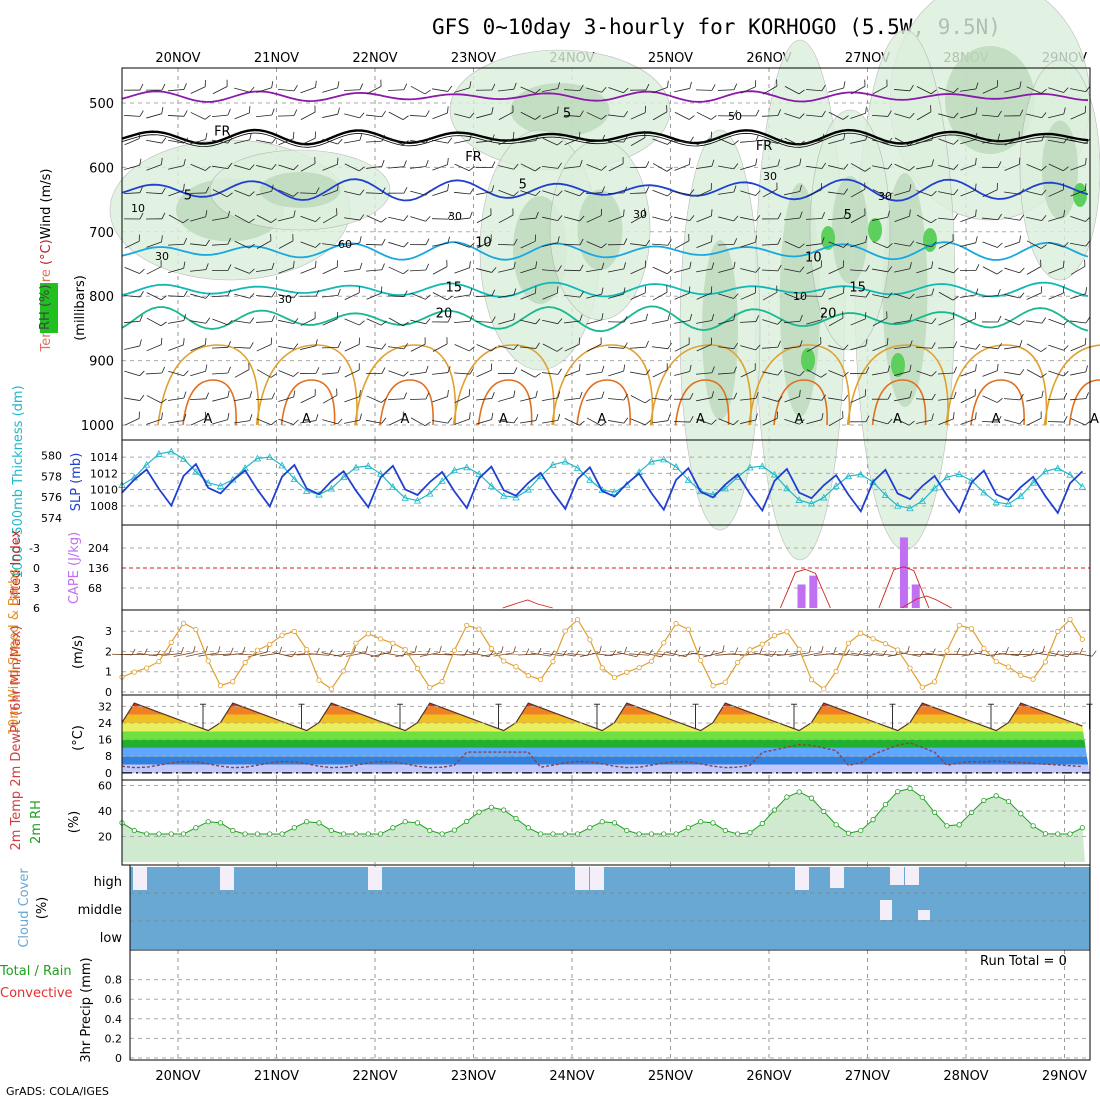 This screenshot has width=1100, height=1100. What do you see at coordinates (24, 908) in the screenshot?
I see `cloud-ylabel: Cloud Cover` at bounding box center [24, 908].